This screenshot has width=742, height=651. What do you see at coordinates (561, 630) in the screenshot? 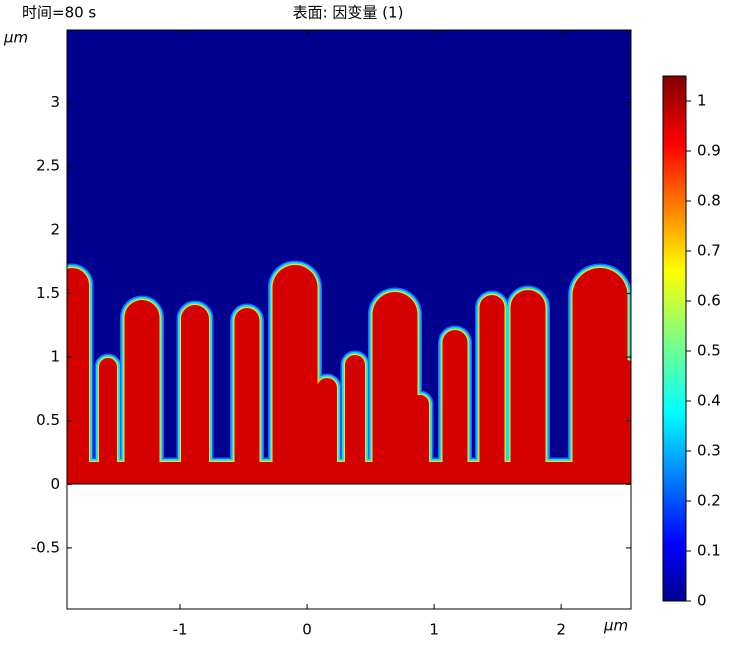
I see `x-tick-label: 2` at bounding box center [561, 630].